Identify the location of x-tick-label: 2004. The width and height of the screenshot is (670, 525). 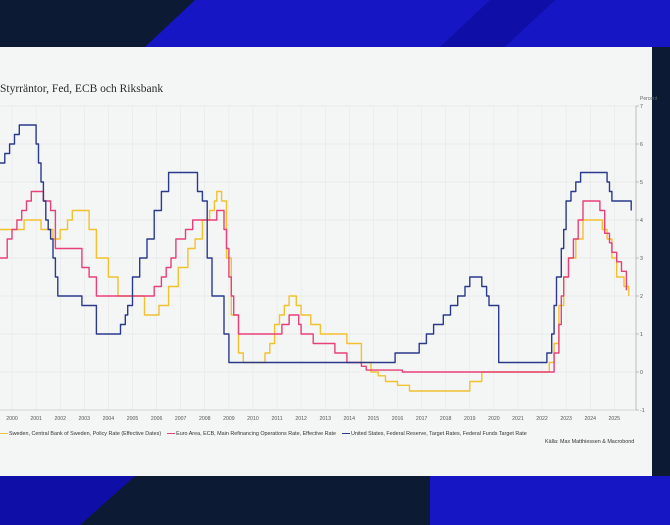
(109, 419).